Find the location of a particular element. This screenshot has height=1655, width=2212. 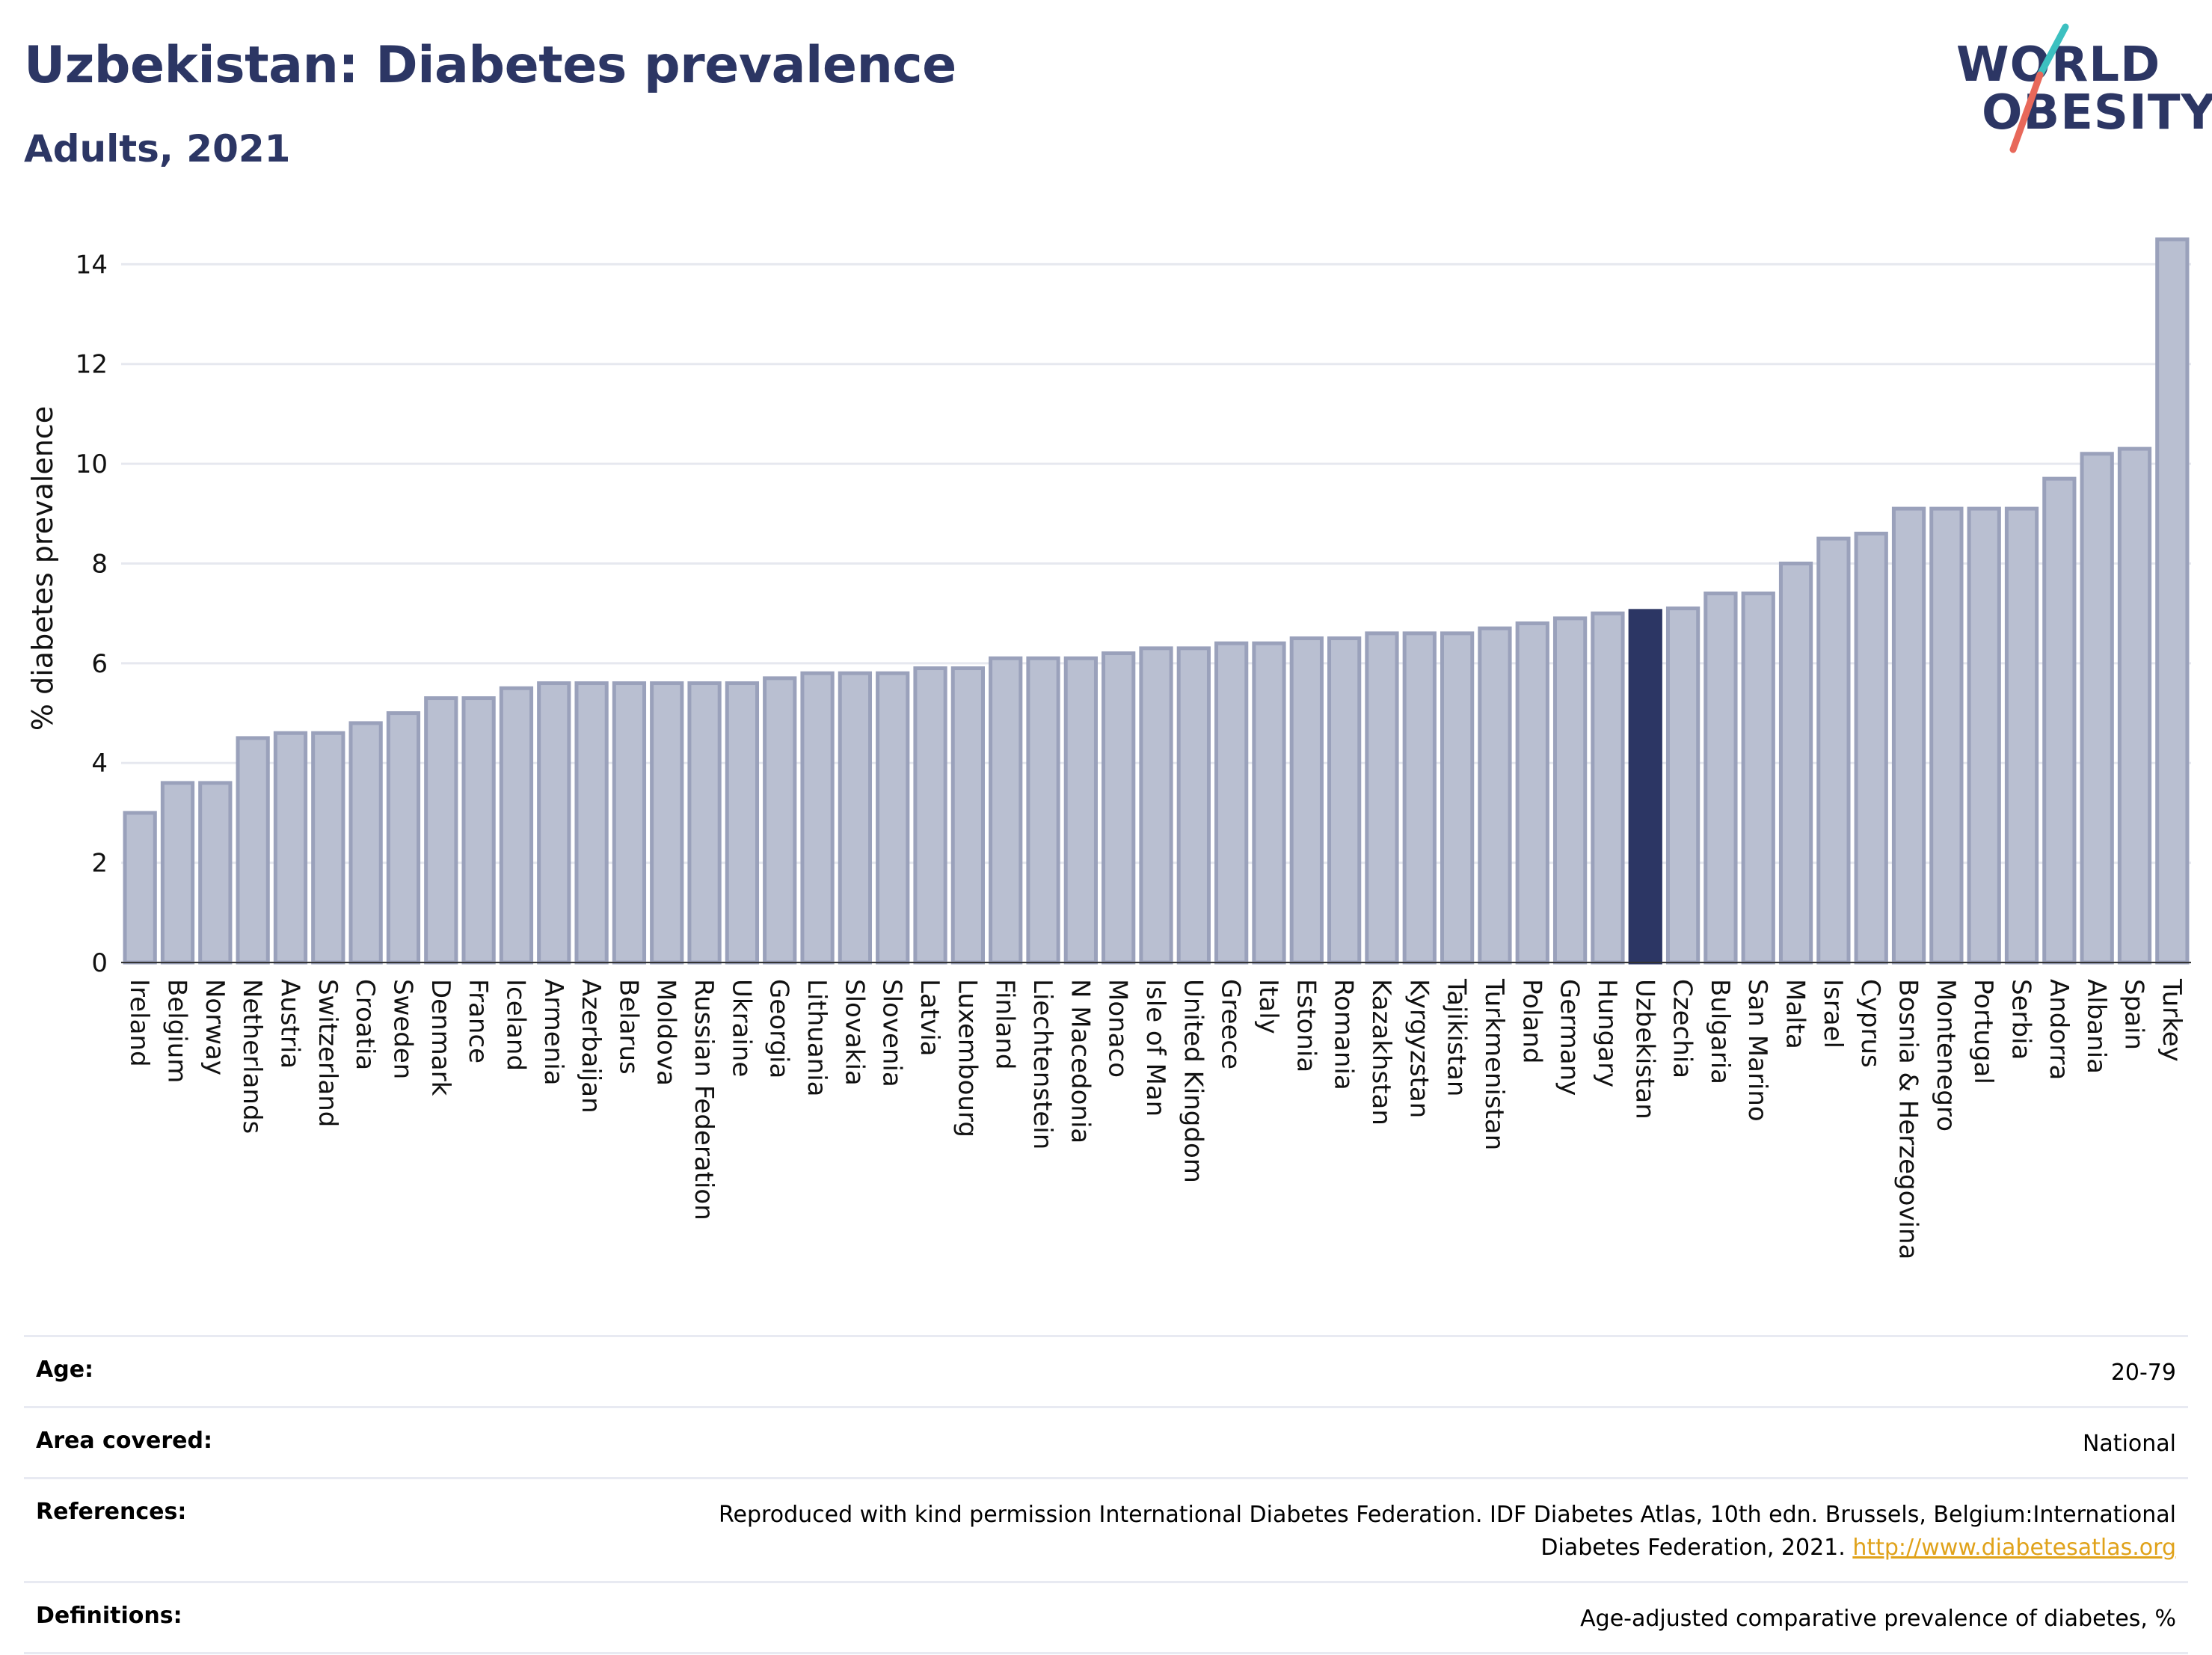

x-tick-label: Ireland is located at coordinates (139, 1023).